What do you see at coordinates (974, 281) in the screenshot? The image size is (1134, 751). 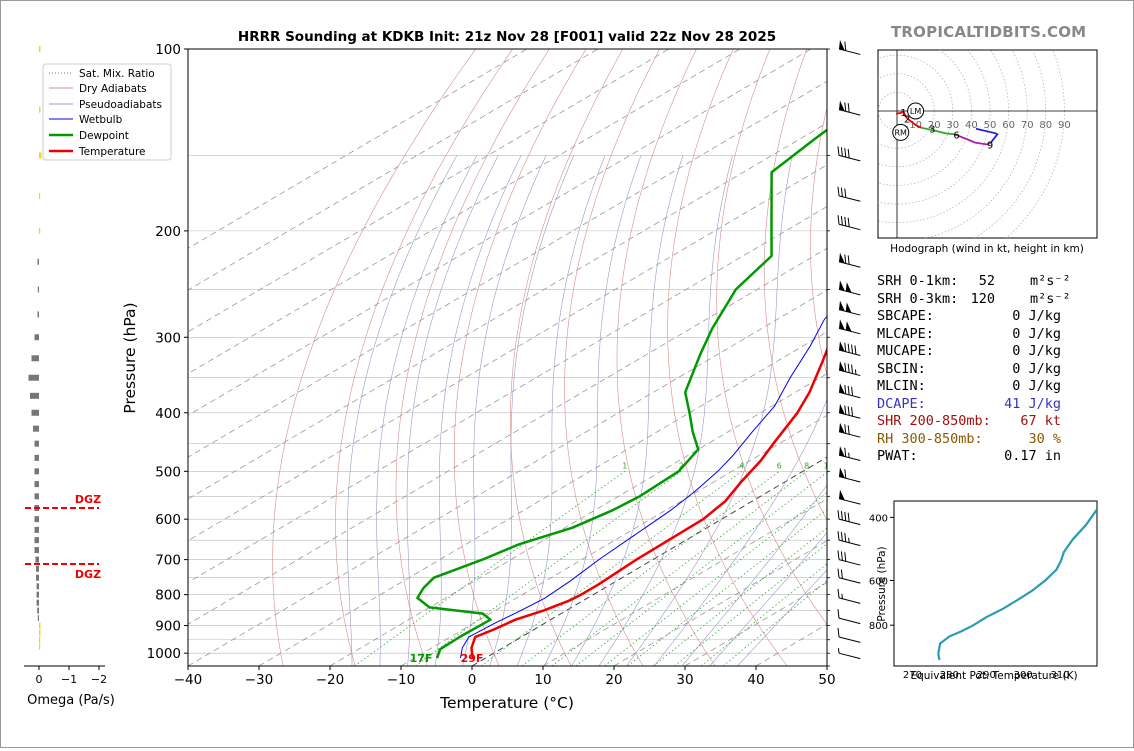 I see `stat-srh-0-1km: SRH 0-1km: 52 m²s⁻²` at bounding box center [974, 281].